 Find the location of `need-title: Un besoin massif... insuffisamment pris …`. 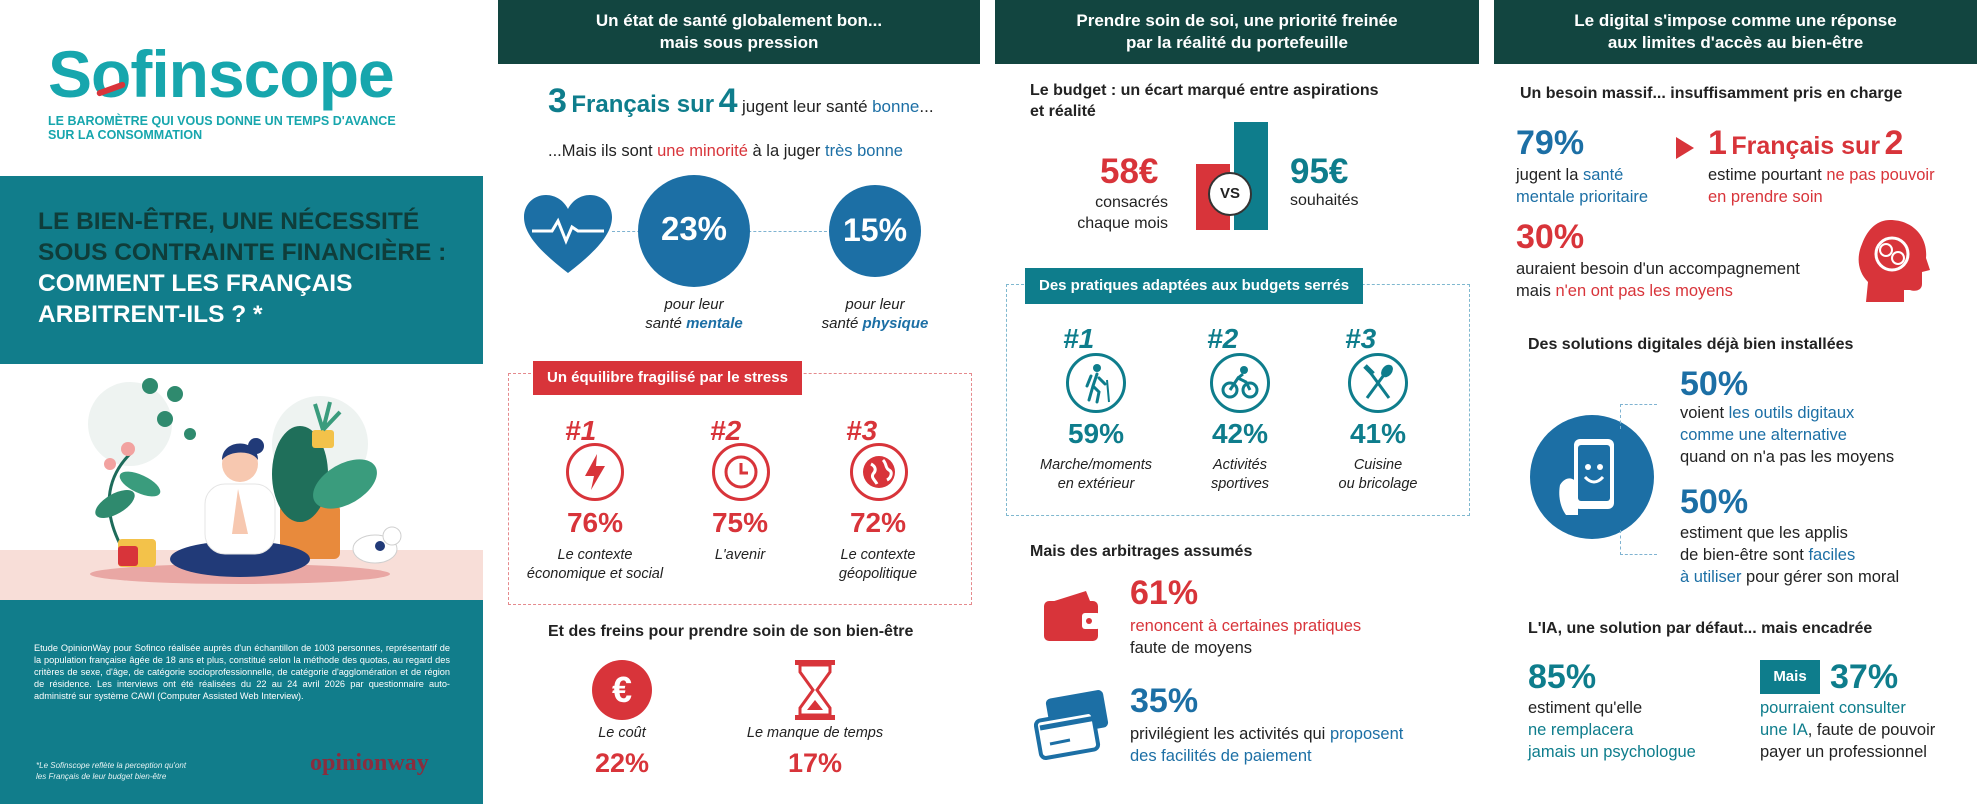

need-title: Un besoin massif... insuffisamment pris … is located at coordinates (1711, 93).